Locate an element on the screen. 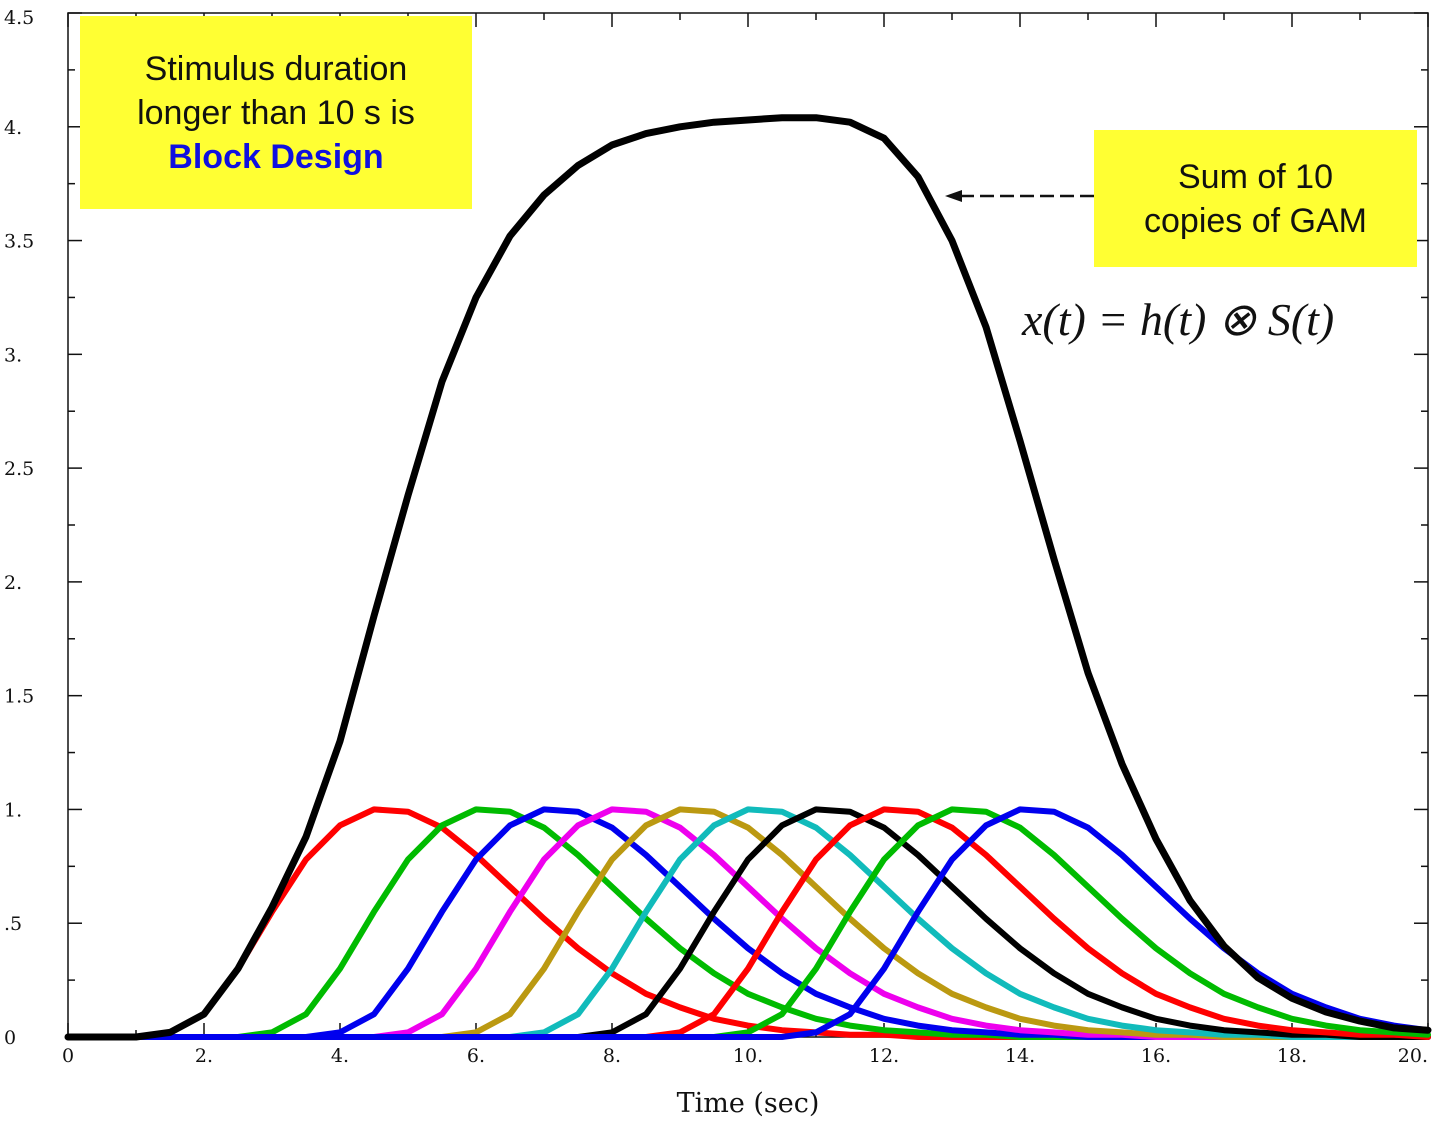  y-tick-label: 3.5 is located at coordinates (19, 242).